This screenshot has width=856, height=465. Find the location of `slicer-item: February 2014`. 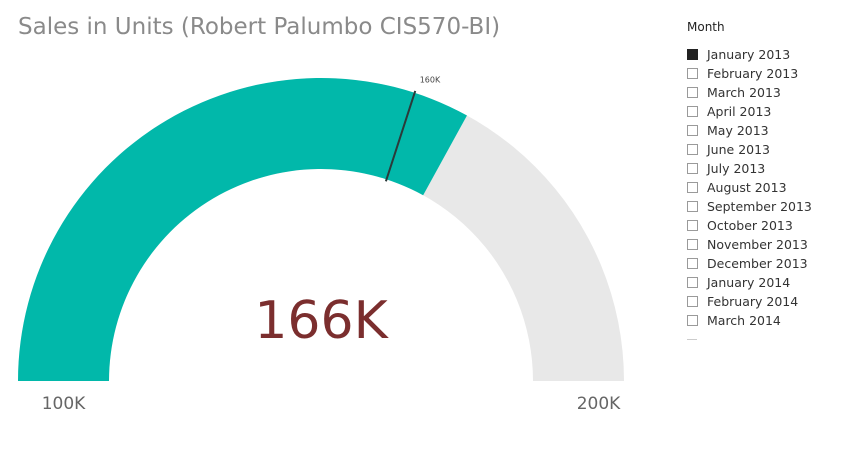

slicer-item: February 2014 is located at coordinates (767, 301).